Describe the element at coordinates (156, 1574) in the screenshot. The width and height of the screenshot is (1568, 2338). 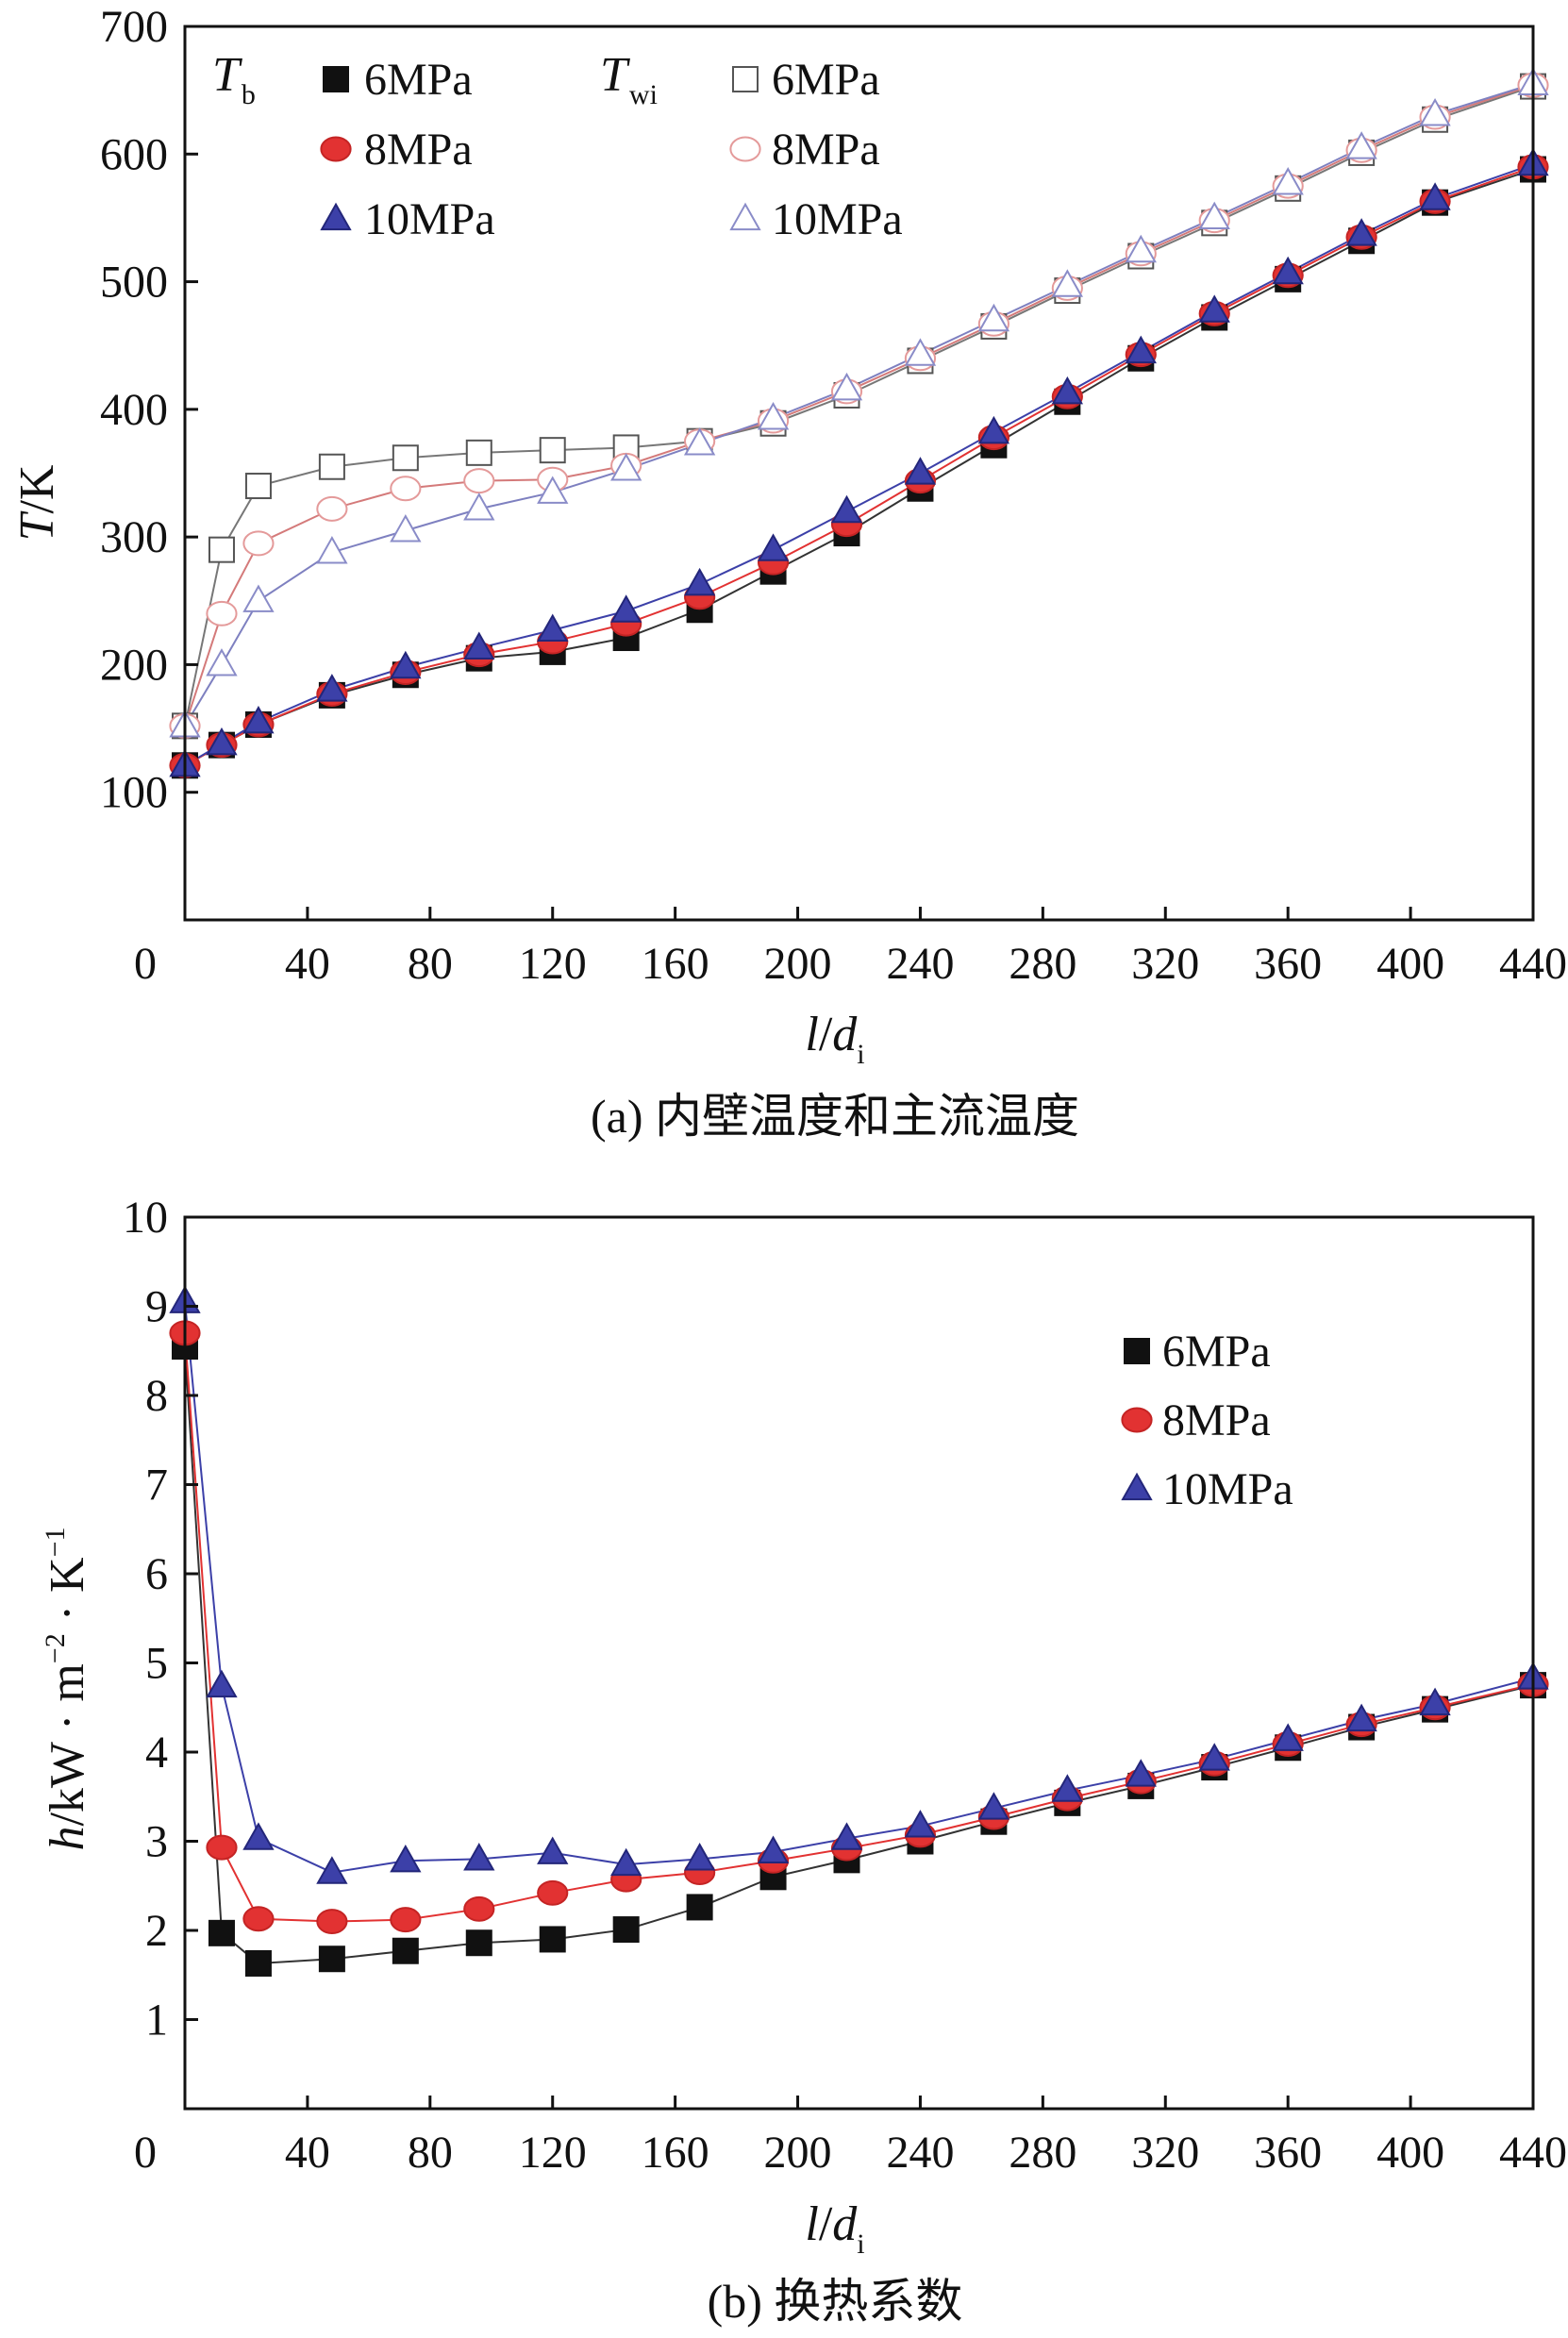
I see `y-tick-label: 6` at that location.